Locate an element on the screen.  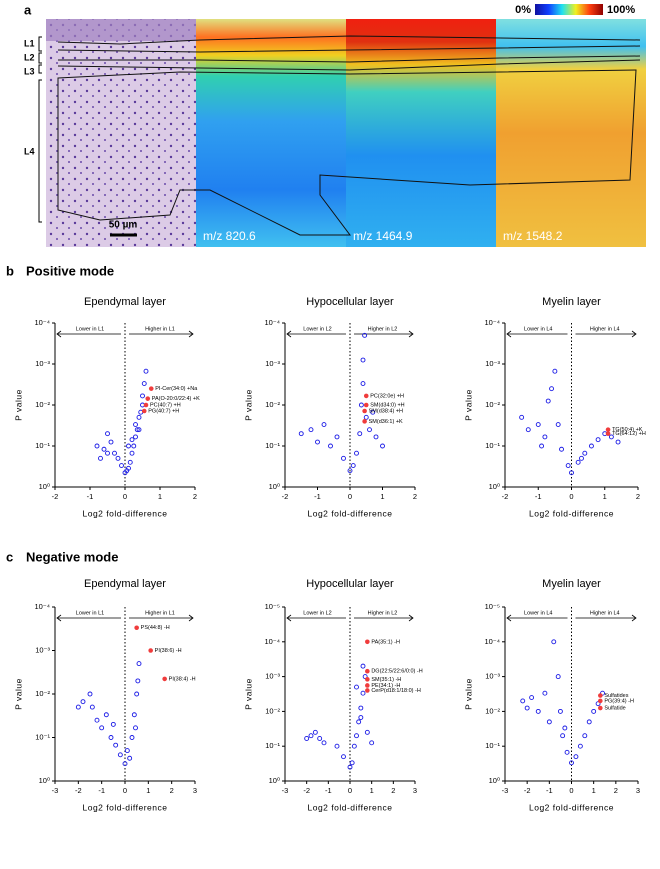
colorbar-max: 100% is located at coordinates (621, 10).